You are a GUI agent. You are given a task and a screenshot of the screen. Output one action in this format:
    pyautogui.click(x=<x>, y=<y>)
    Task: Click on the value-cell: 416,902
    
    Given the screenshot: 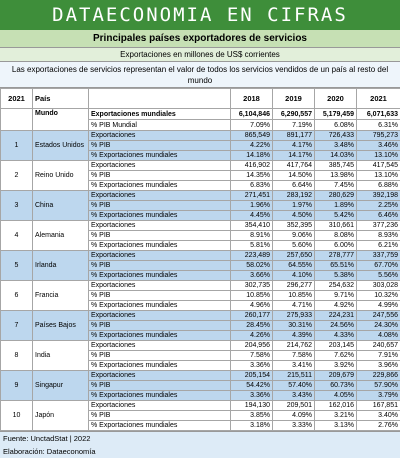 What is the action you would take?
    pyautogui.click(x=251, y=165)
    